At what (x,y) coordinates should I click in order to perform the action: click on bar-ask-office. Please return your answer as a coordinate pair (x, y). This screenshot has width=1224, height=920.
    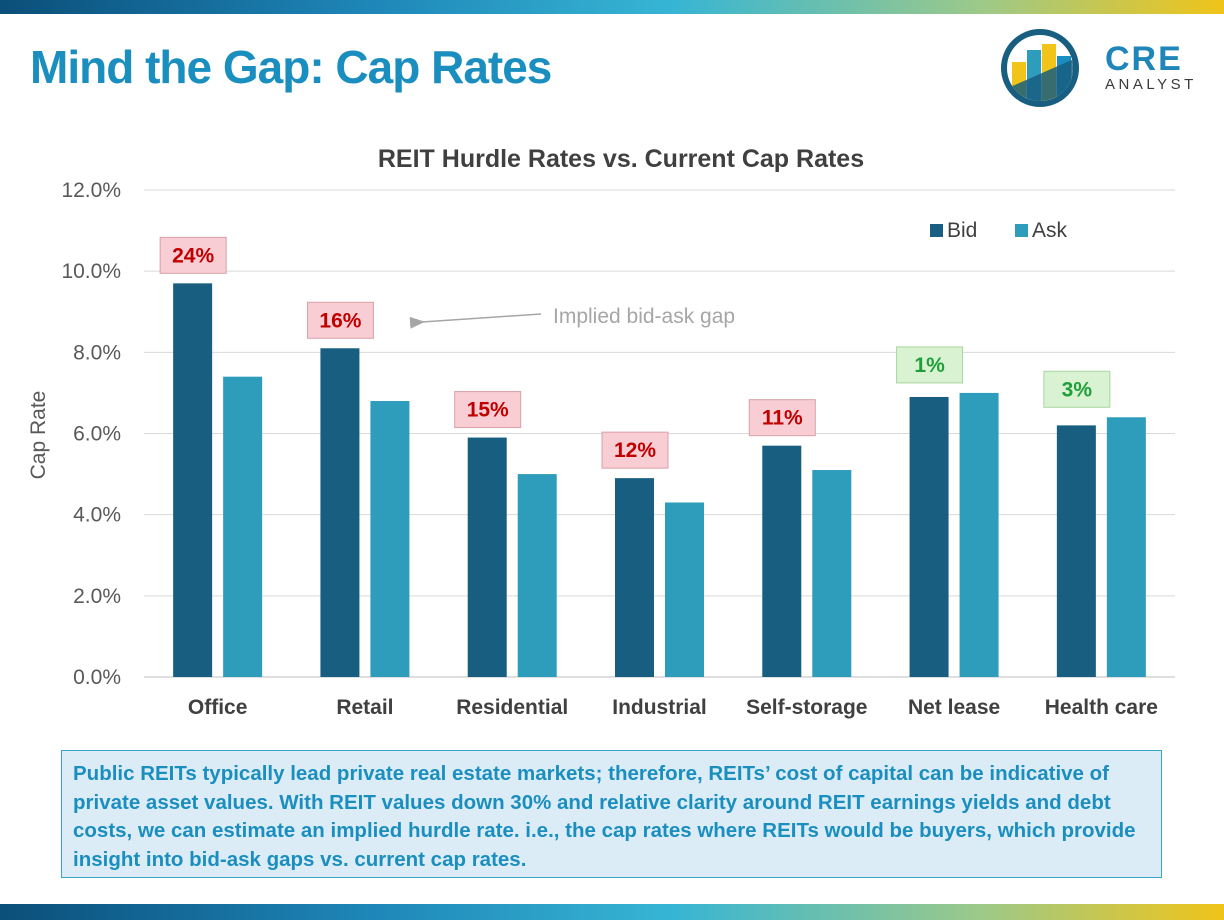
    Looking at the image, I should click on (243, 526).